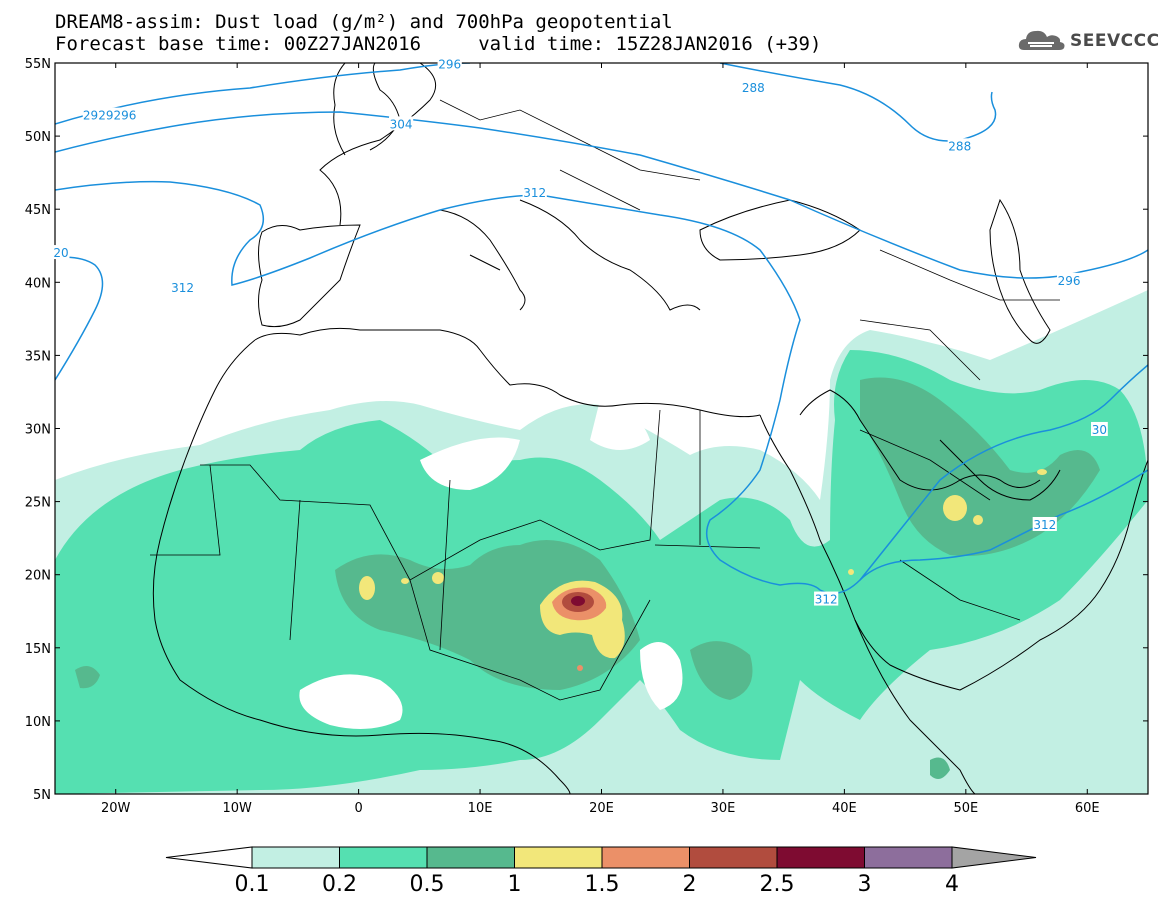 This screenshot has width=1165, height=907. I want to click on cloud-icon, so click(1041, 40).